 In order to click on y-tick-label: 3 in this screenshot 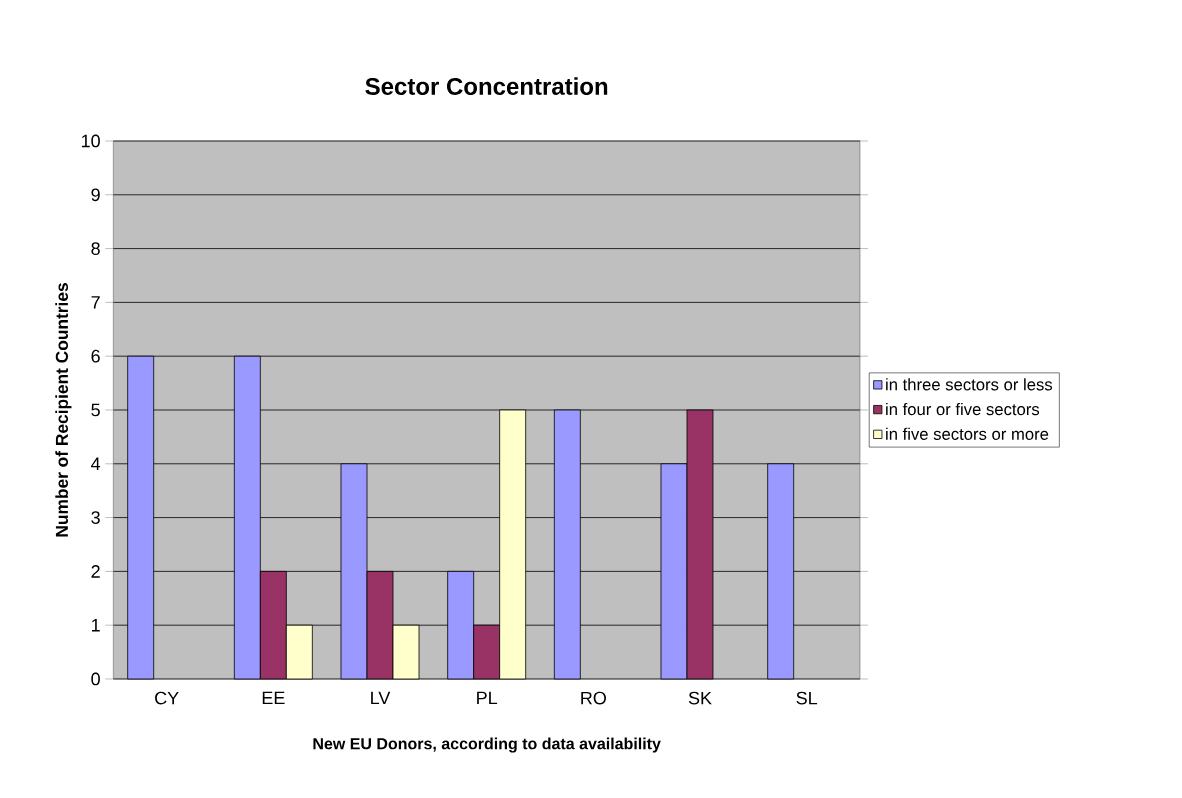, I will do `click(95, 517)`.